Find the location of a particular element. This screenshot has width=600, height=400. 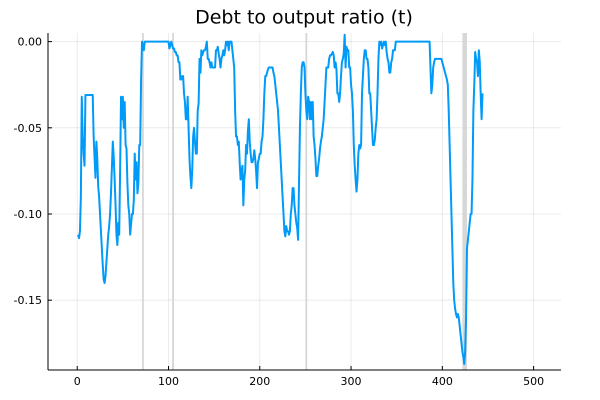

x-tick-label: 200 is located at coordinates (259, 381).